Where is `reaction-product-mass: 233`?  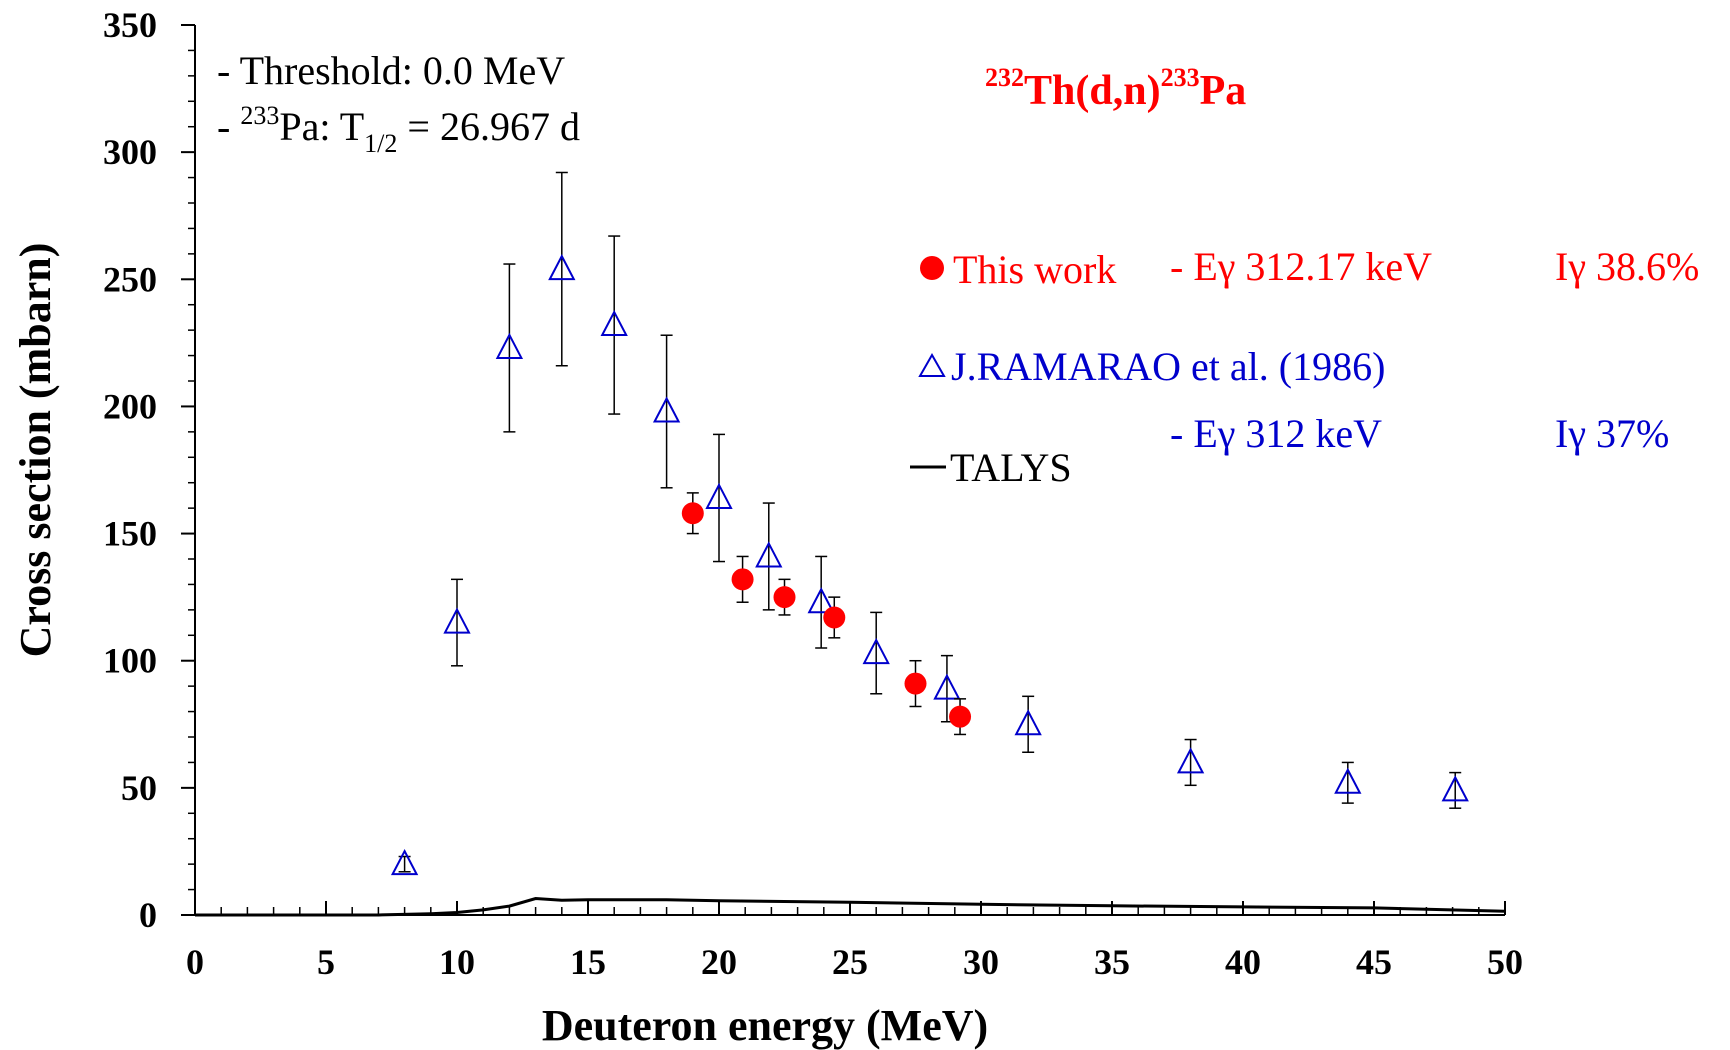
reaction-product-mass: 233 is located at coordinates (1180, 77).